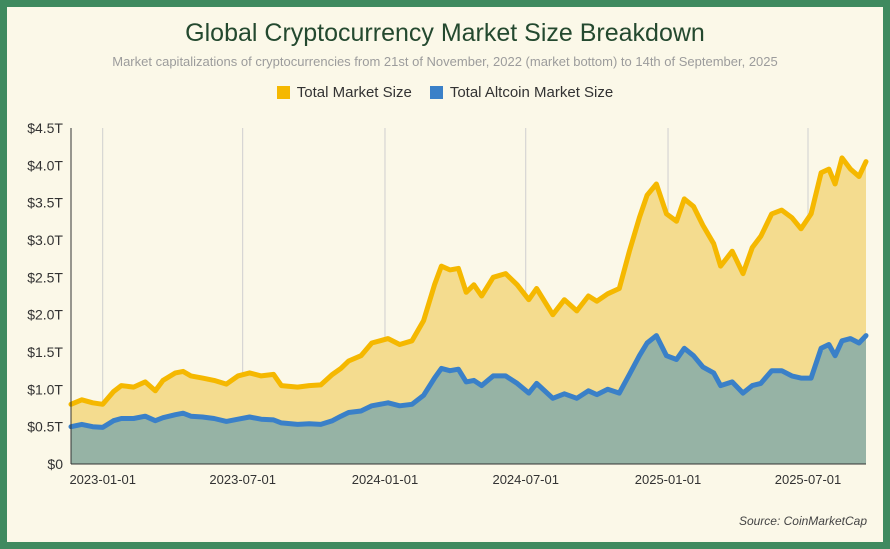  I want to click on source-note: Source: CoinMarketCap, so click(802, 521).